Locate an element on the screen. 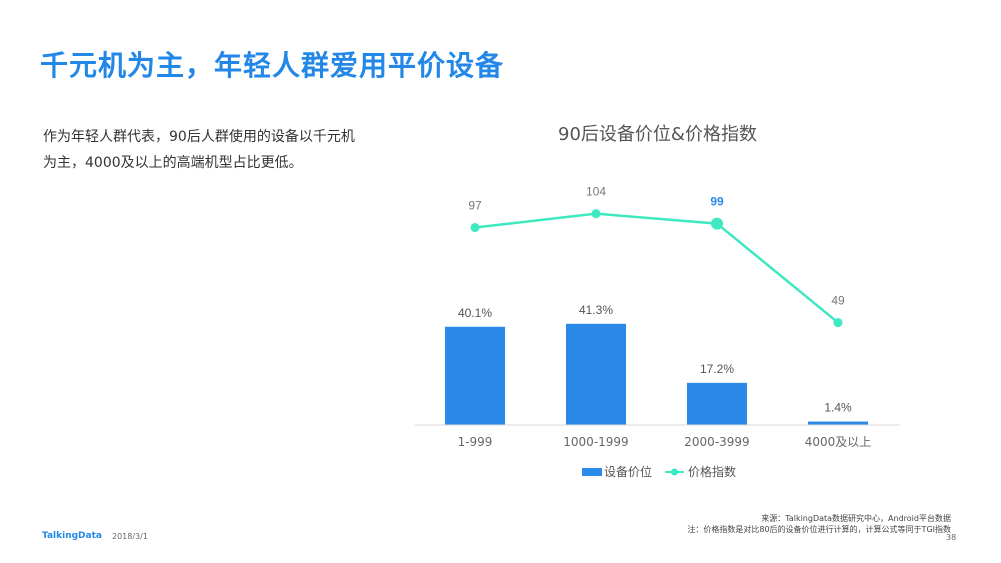 Image resolution: width=1001 pixels, height=563 pixels. line-series-path is located at coordinates (656, 268).